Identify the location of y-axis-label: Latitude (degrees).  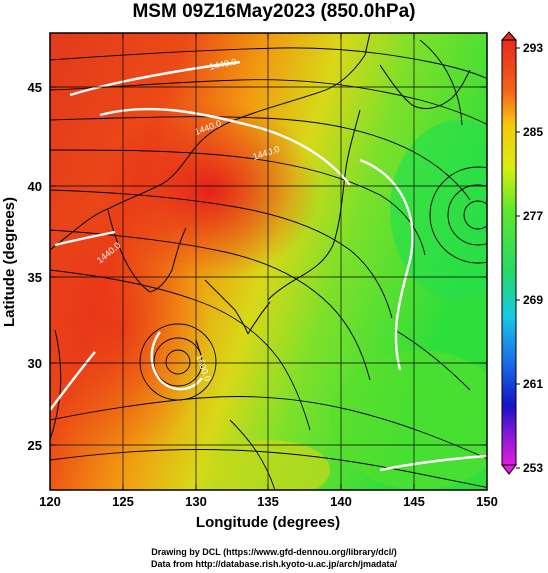
(9, 262).